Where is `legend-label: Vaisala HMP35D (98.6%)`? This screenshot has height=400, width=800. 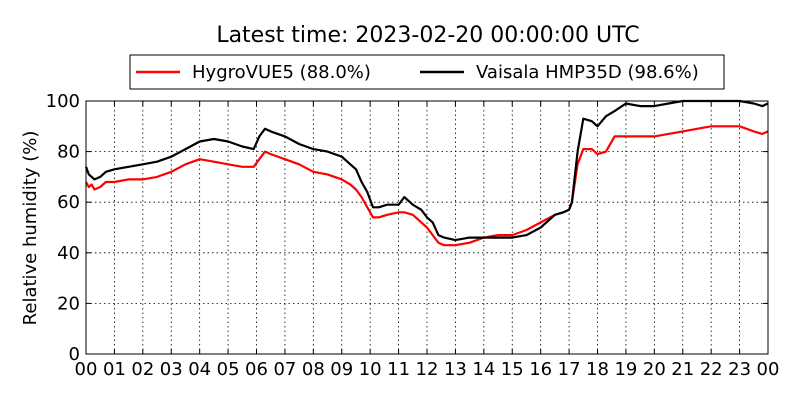
legend-label: Vaisala HMP35D (98.6%) is located at coordinates (587, 72).